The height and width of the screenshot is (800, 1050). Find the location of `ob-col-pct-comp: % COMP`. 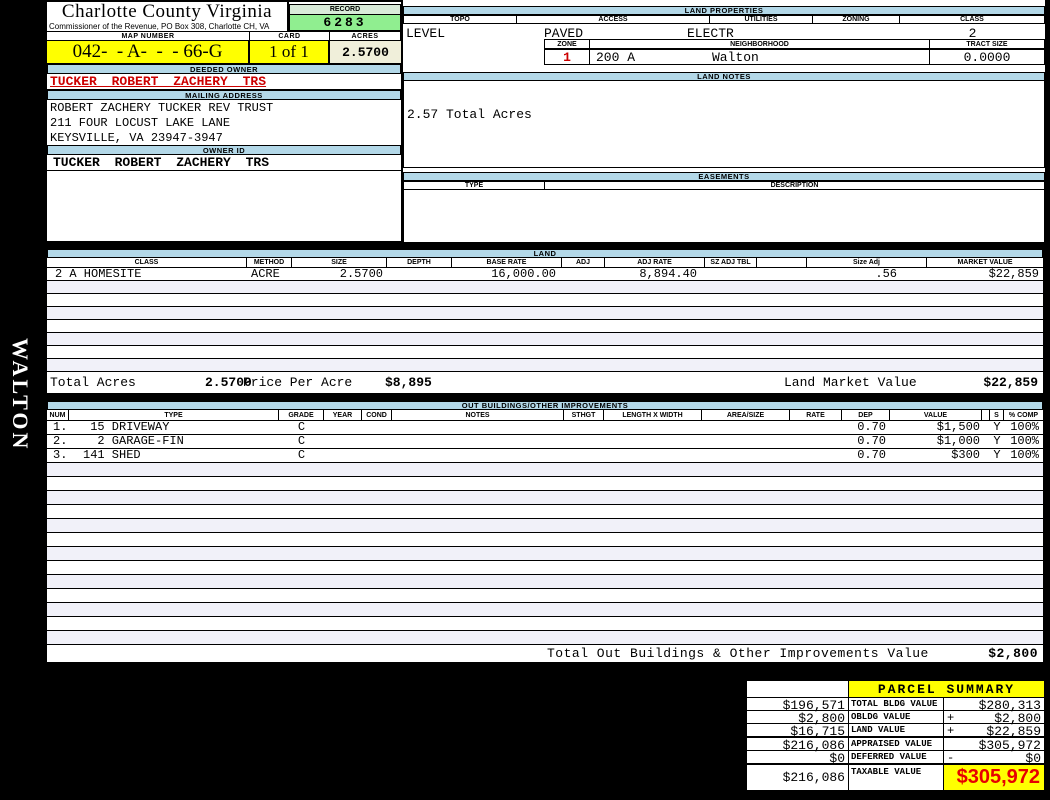

ob-col-pct-comp: % COMP is located at coordinates (1023, 415).